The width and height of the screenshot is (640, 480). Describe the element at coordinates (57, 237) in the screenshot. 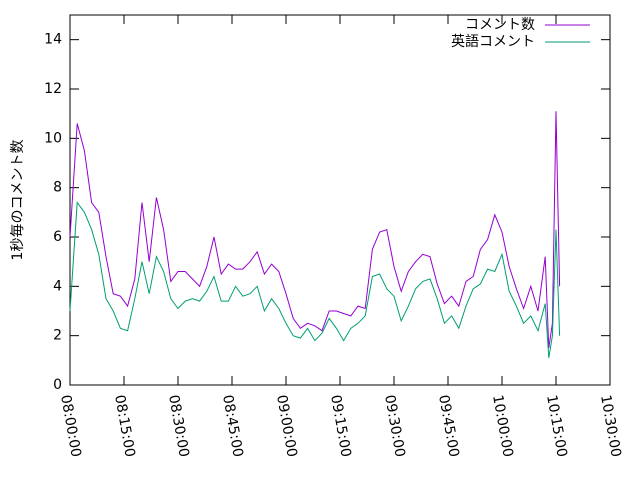

I see `y-tick-label: 6` at that location.